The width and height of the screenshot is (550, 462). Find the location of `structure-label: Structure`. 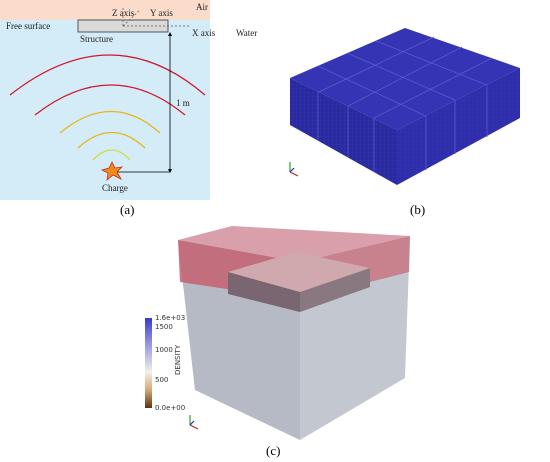

structure-label: Structure is located at coordinates (96, 39).